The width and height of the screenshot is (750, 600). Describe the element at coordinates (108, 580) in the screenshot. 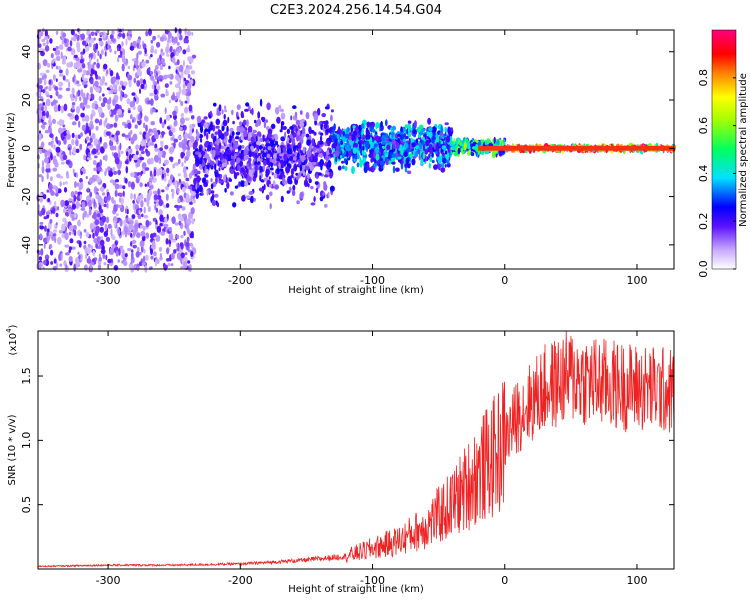

I see `snr-x-tick-label: -300` at that location.